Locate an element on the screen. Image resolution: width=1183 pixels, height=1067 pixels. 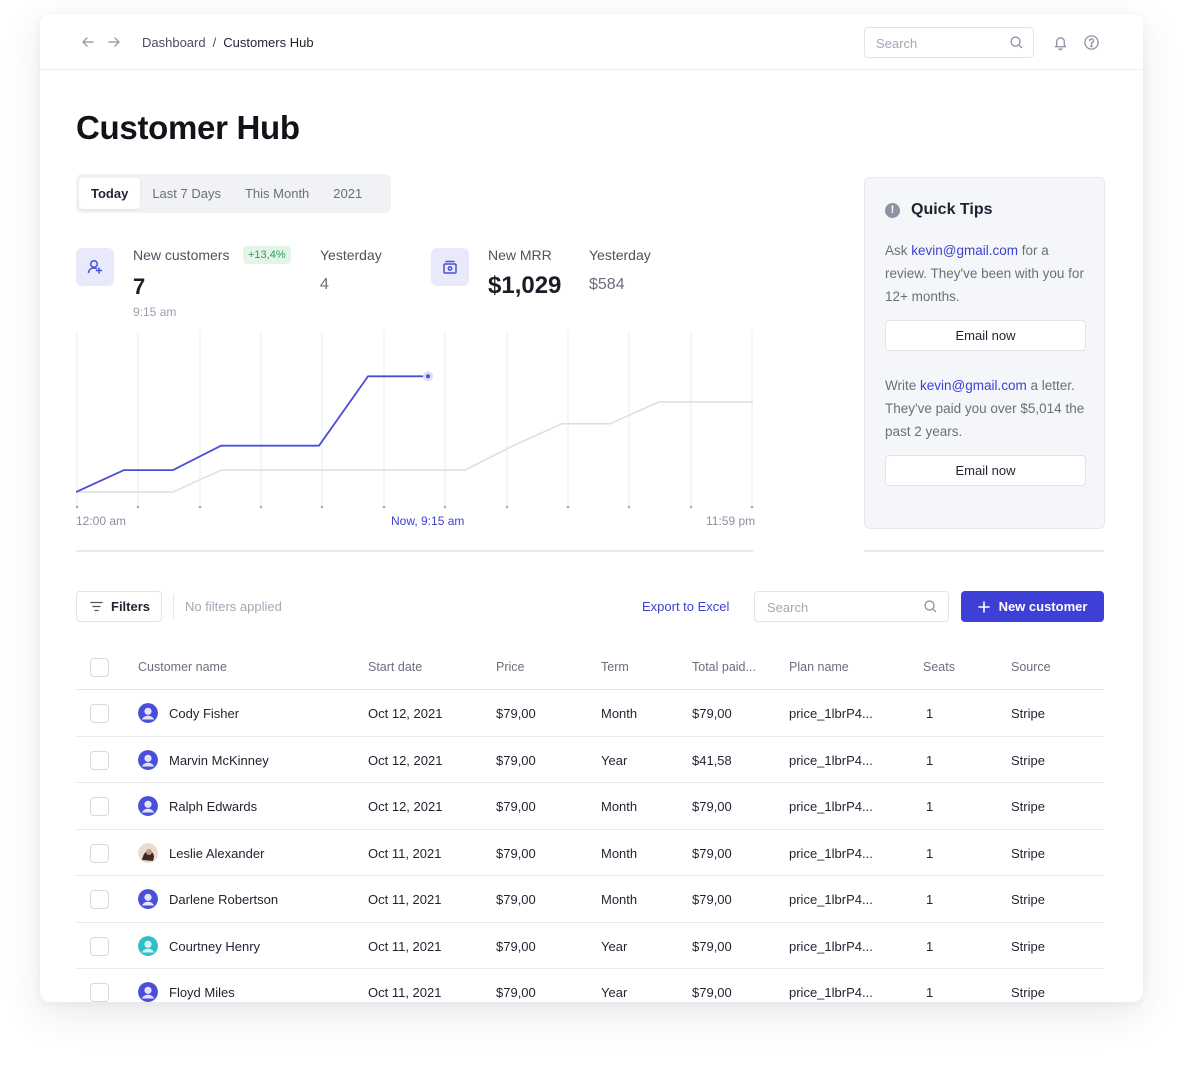
chart-tick is located at coordinates (568, 507).